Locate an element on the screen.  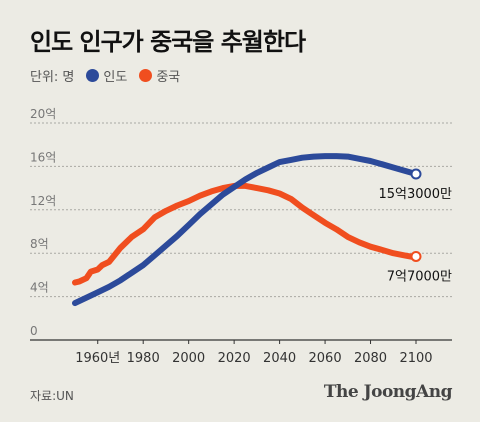
legend-item-china: 중국 is located at coordinates (159, 75).